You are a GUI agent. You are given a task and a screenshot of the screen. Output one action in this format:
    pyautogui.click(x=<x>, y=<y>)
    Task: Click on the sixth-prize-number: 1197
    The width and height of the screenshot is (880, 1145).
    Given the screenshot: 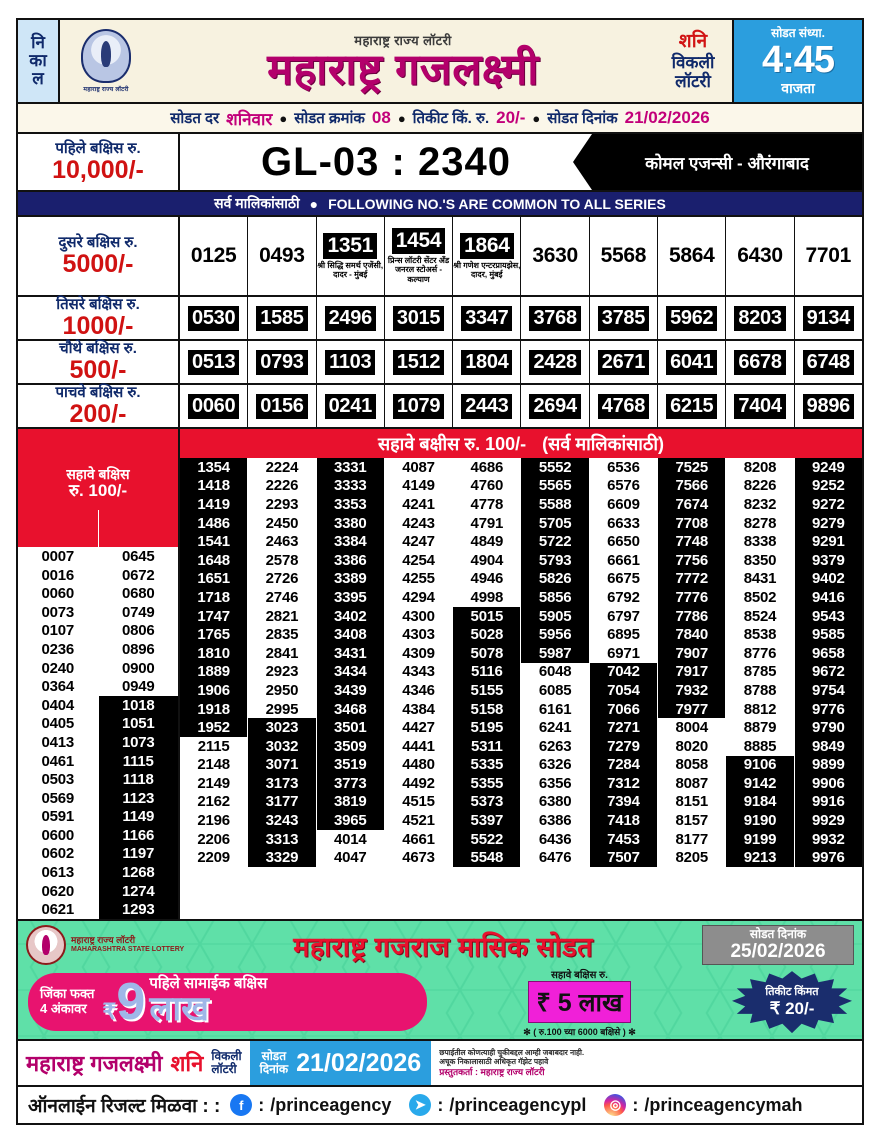 What is the action you would take?
    pyautogui.click(x=138, y=854)
    